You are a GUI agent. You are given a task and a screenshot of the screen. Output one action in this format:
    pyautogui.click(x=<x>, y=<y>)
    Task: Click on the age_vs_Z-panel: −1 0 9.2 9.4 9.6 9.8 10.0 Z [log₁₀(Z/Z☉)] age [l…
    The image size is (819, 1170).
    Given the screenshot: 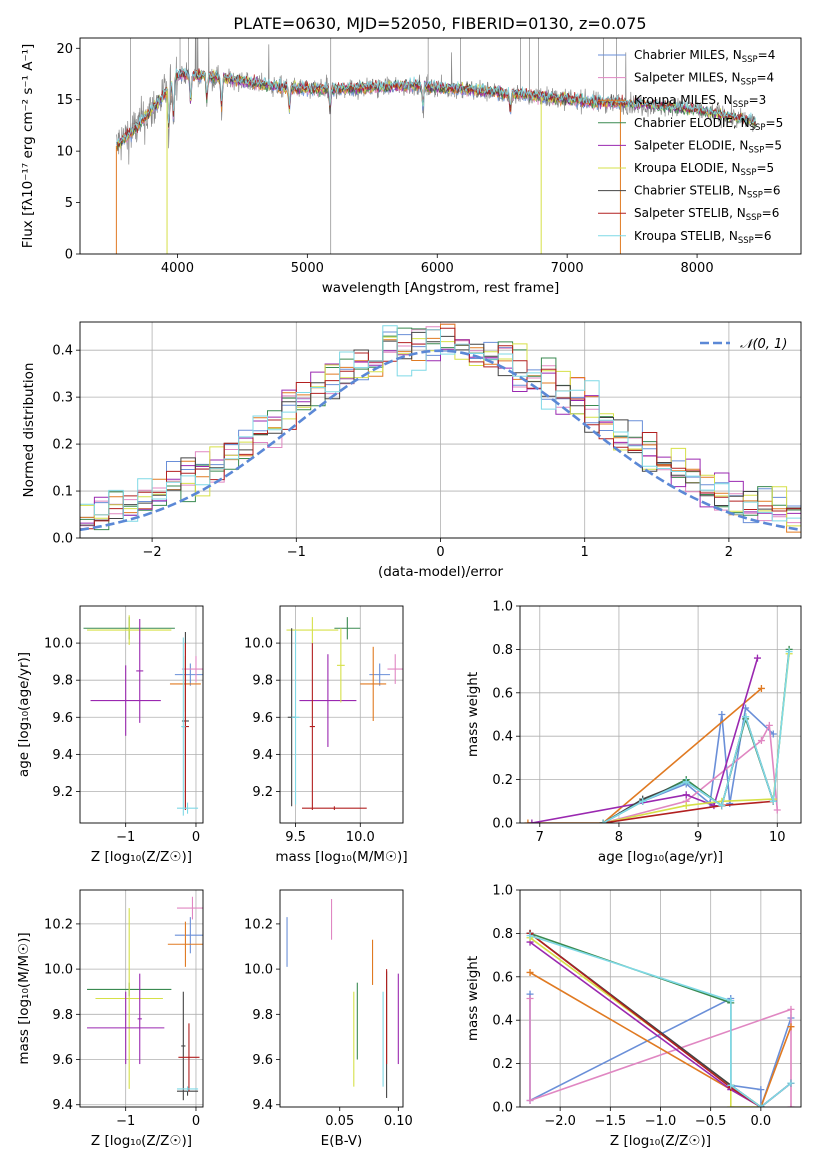 What is the action you would take?
    pyautogui.click(x=110, y=735)
    